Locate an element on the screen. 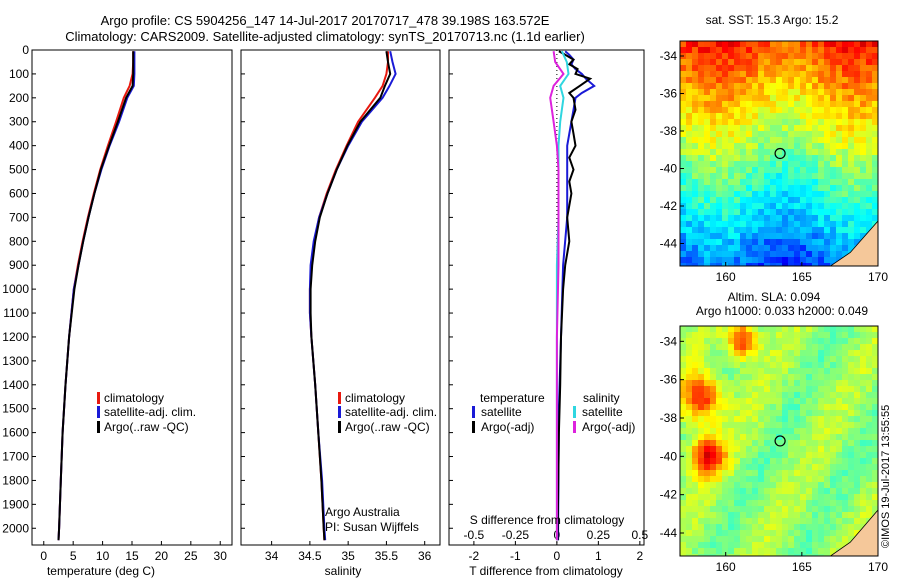  map-ytick-label: -42 is located at coordinates (669, 495).